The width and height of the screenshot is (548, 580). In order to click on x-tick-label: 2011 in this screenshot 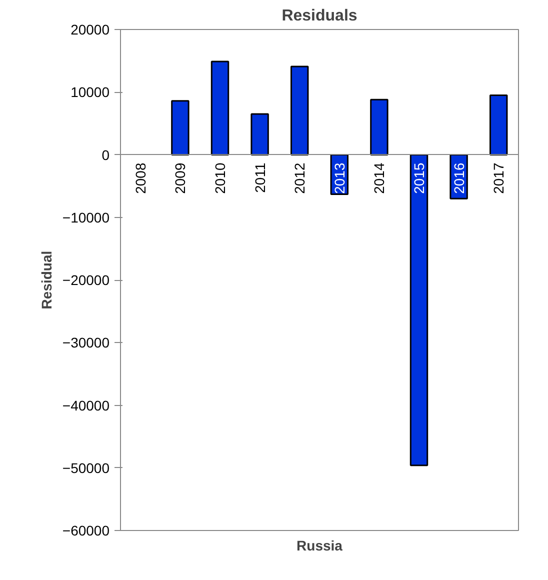, I will do `click(260, 177)`.